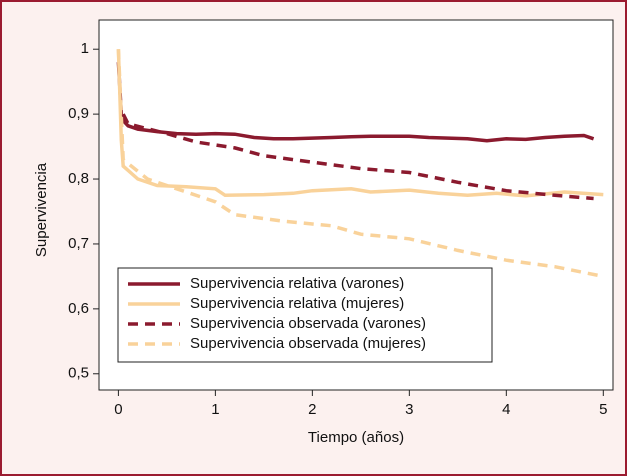 The image size is (627, 476). What do you see at coordinates (78, 113) in the screenshot?
I see `y-tick-label: 0,9` at bounding box center [78, 113].